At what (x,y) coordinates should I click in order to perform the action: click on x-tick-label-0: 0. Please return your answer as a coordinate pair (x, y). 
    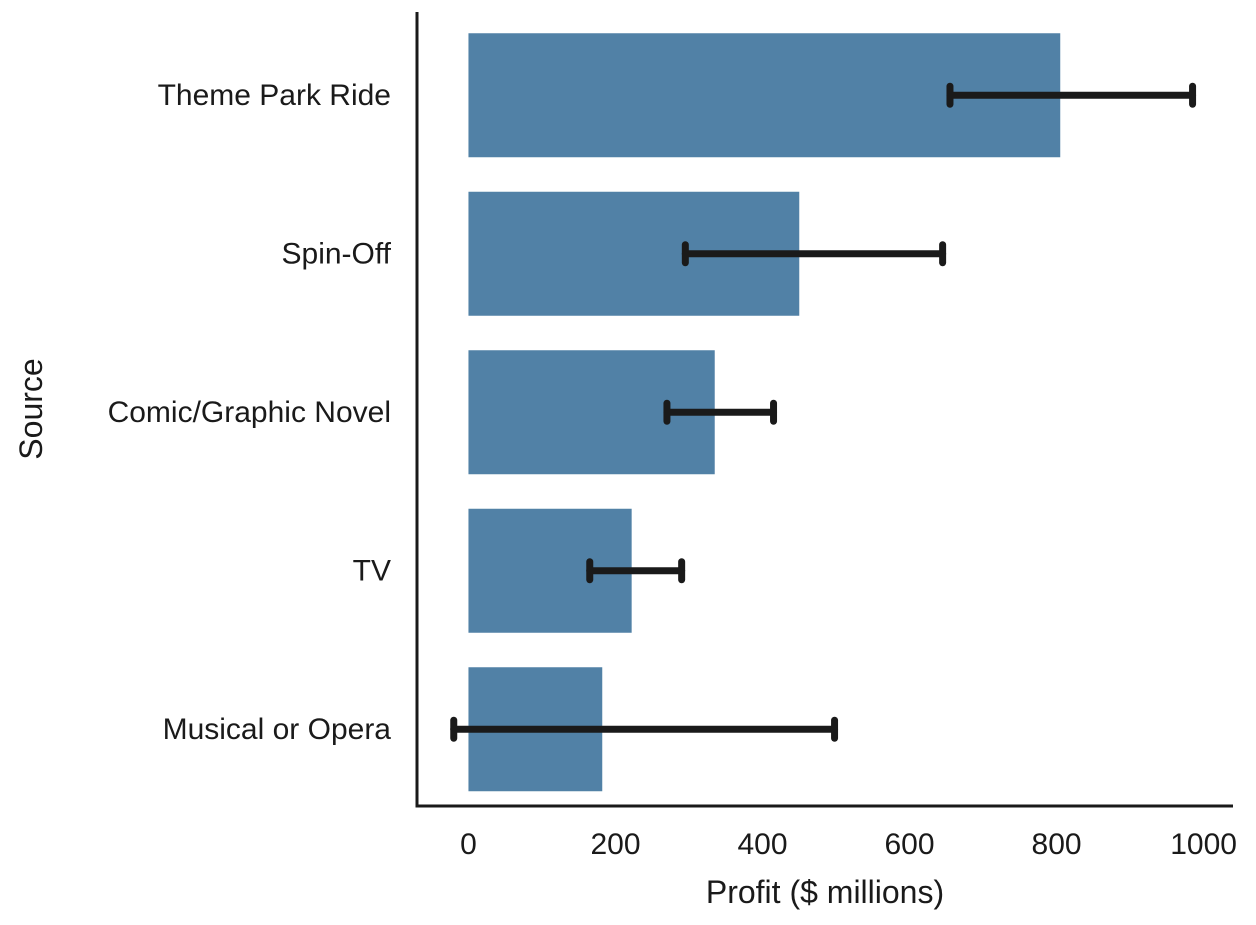
    Looking at the image, I should click on (468, 844).